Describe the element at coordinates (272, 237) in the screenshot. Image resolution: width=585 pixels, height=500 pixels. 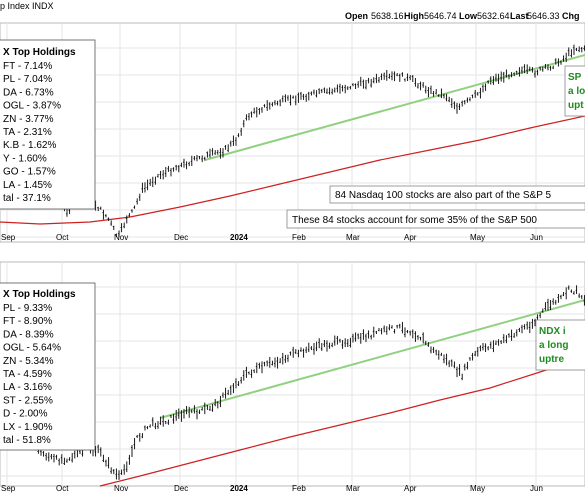
I see `x-axis-top: Sep Oct Nov Dec 2024 Feb Mar Apr May Jun` at that location.